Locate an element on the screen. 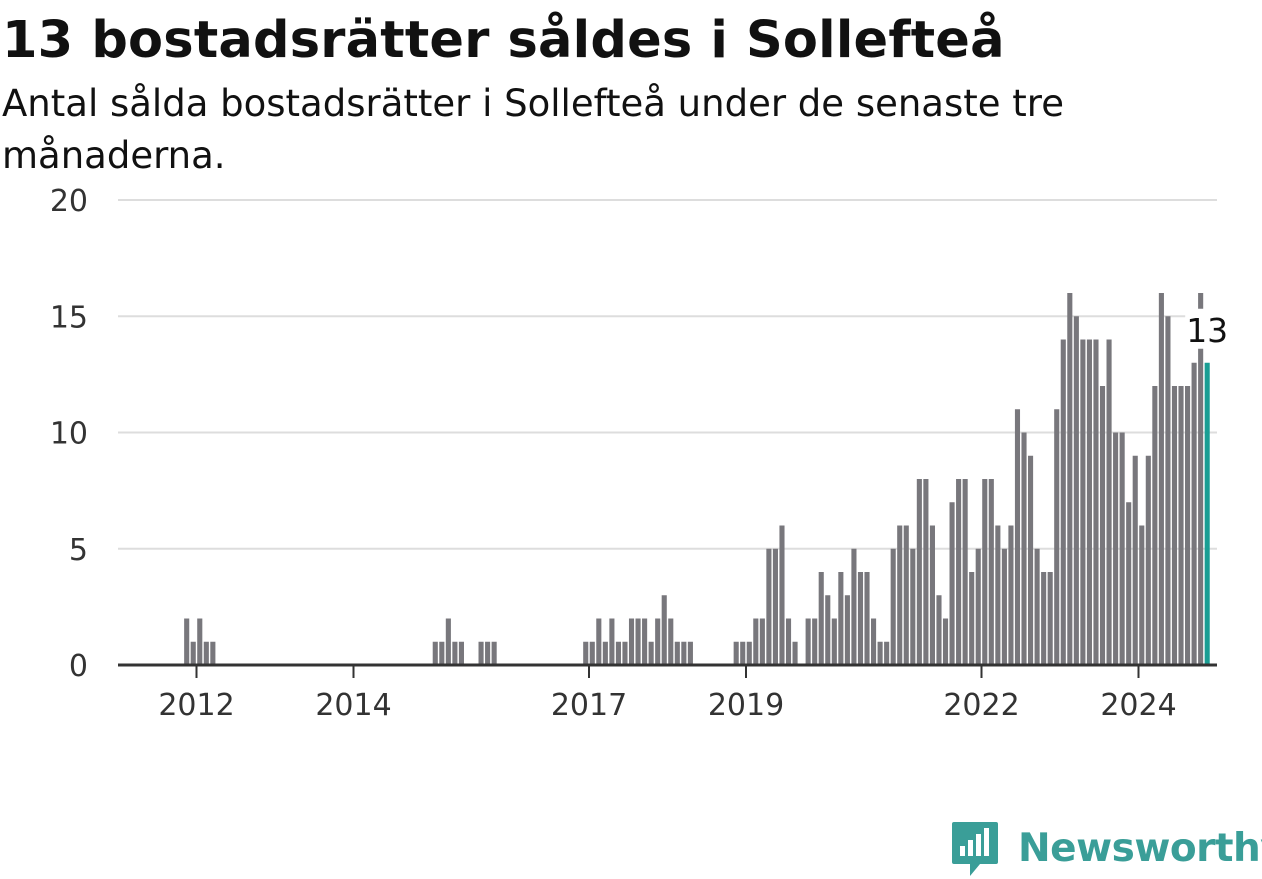  x-tick-label: 2024 is located at coordinates (1138, 705).